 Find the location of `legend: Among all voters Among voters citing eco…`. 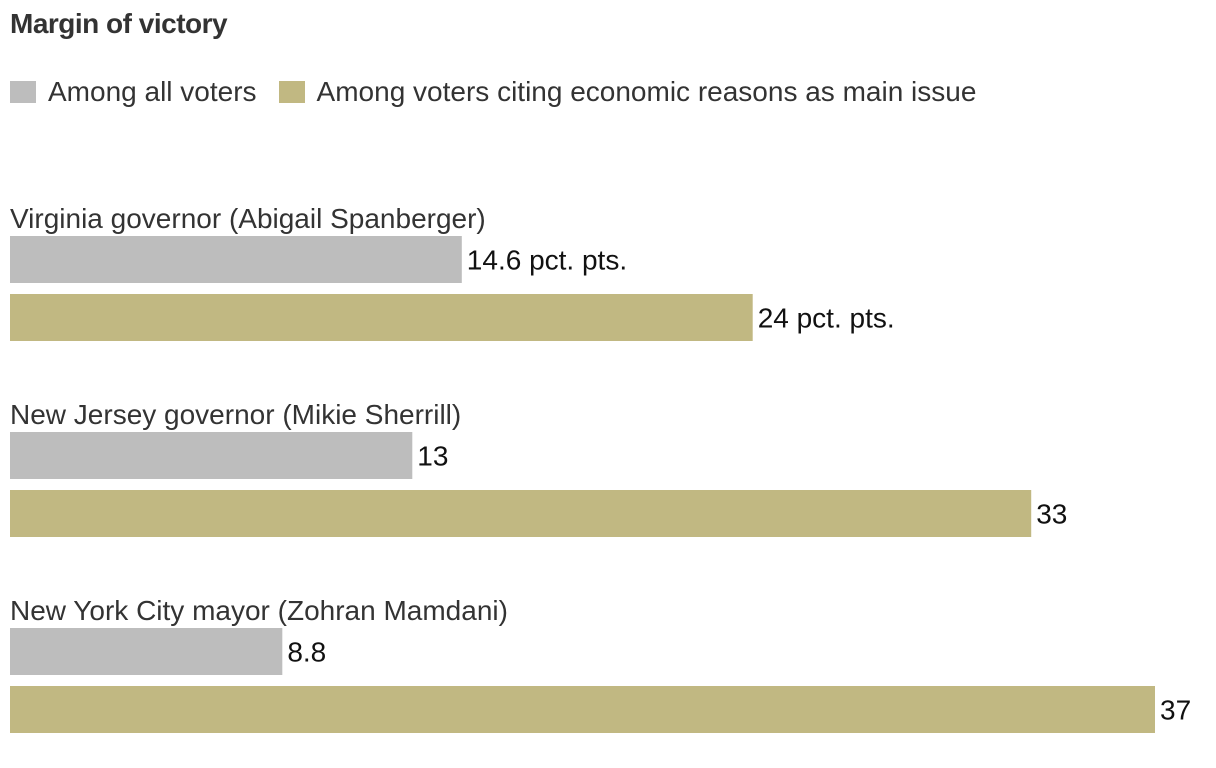

legend: Among all voters Among voters citing eco… is located at coordinates (504, 92).